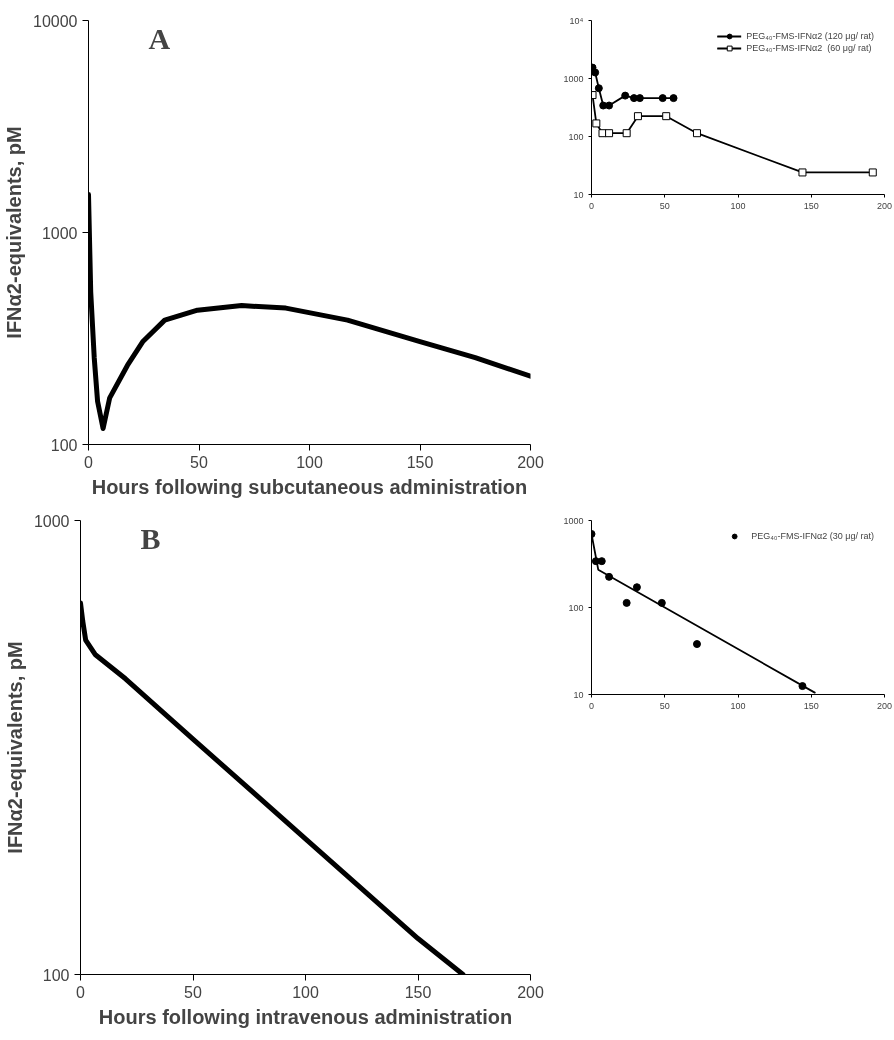 The width and height of the screenshot is (894, 1040). Describe the element at coordinates (55, 21) in the screenshot. I see `y-tick-label: 10000` at that location.